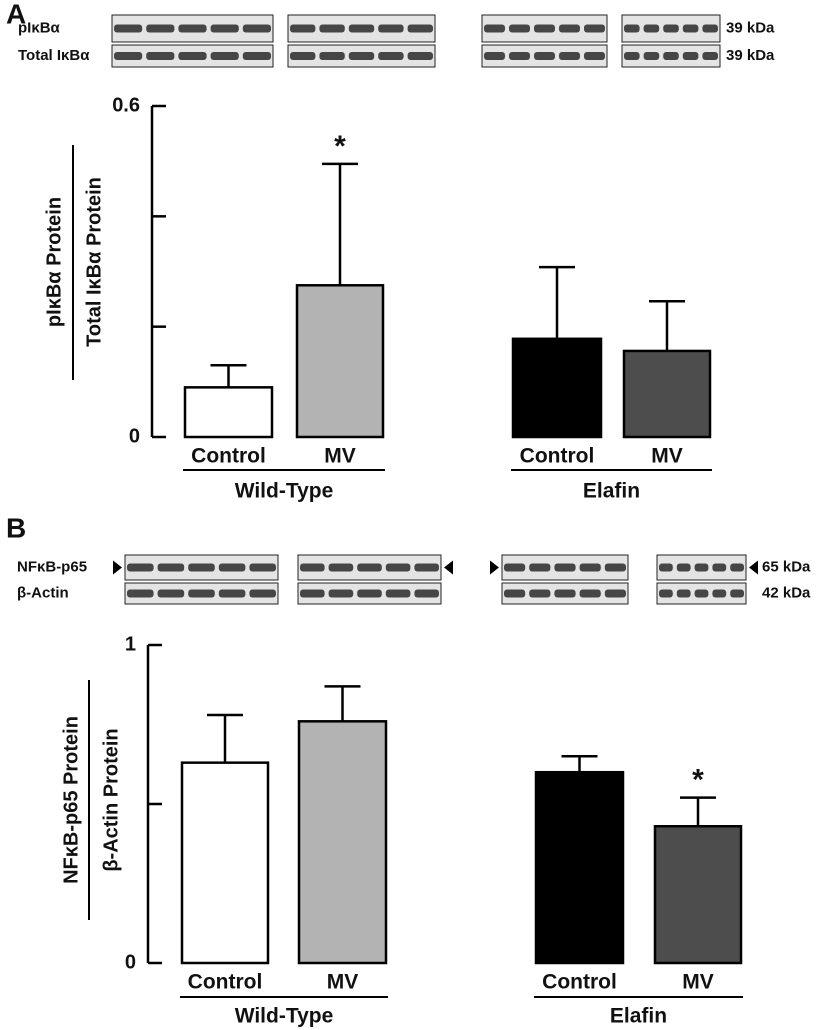 The width and height of the screenshot is (827, 1030). I want to click on y-tick-label: 1, so click(130, 644).